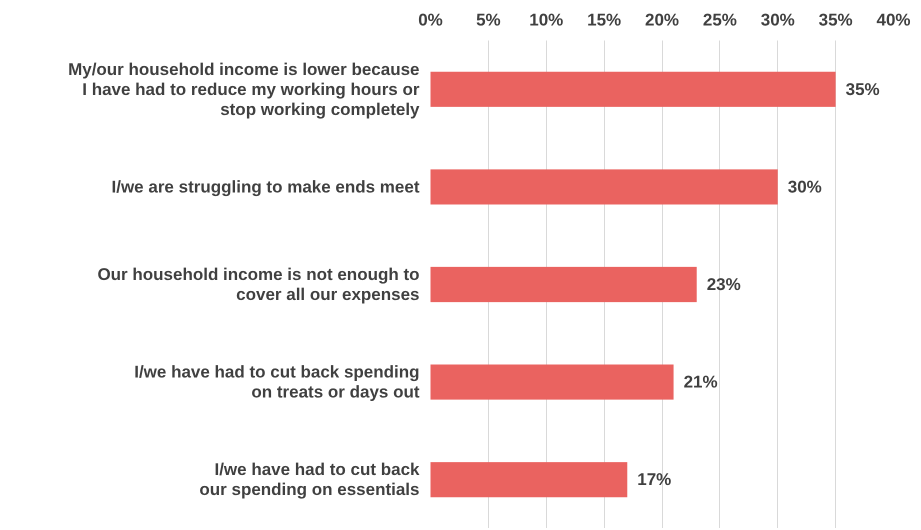  Describe the element at coordinates (863, 89) in the screenshot. I see `data-label: 35%` at that location.